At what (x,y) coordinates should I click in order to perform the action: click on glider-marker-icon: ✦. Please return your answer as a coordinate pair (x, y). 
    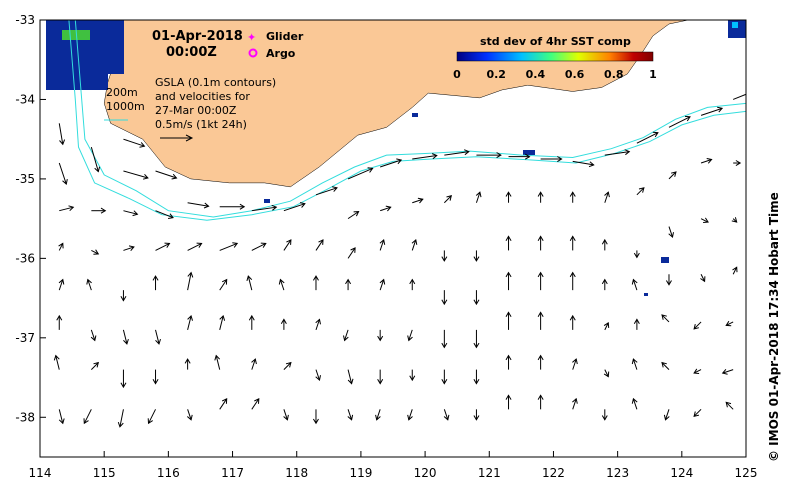
    Looking at the image, I should click on (251, 37).